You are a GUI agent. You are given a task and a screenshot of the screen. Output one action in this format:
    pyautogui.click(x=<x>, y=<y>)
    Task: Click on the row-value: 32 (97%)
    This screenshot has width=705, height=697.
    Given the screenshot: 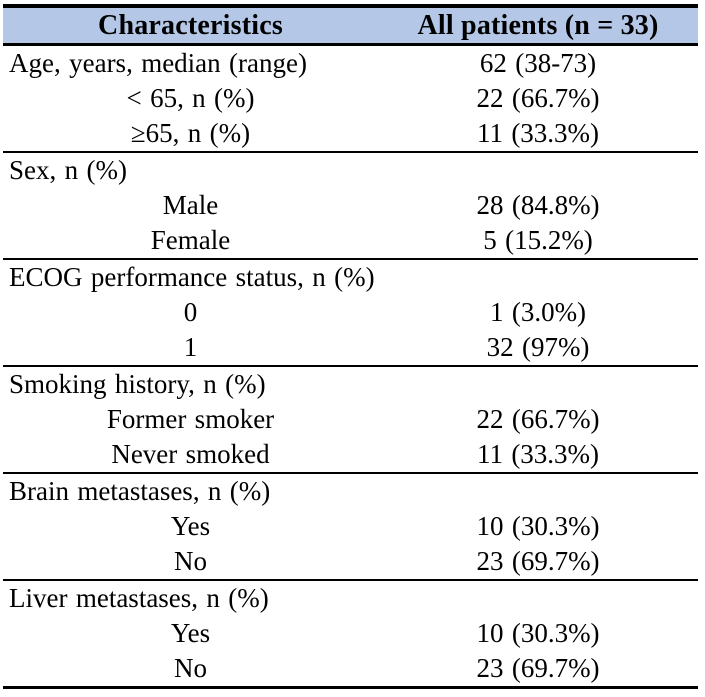 What is the action you would take?
    pyautogui.click(x=538, y=347)
    